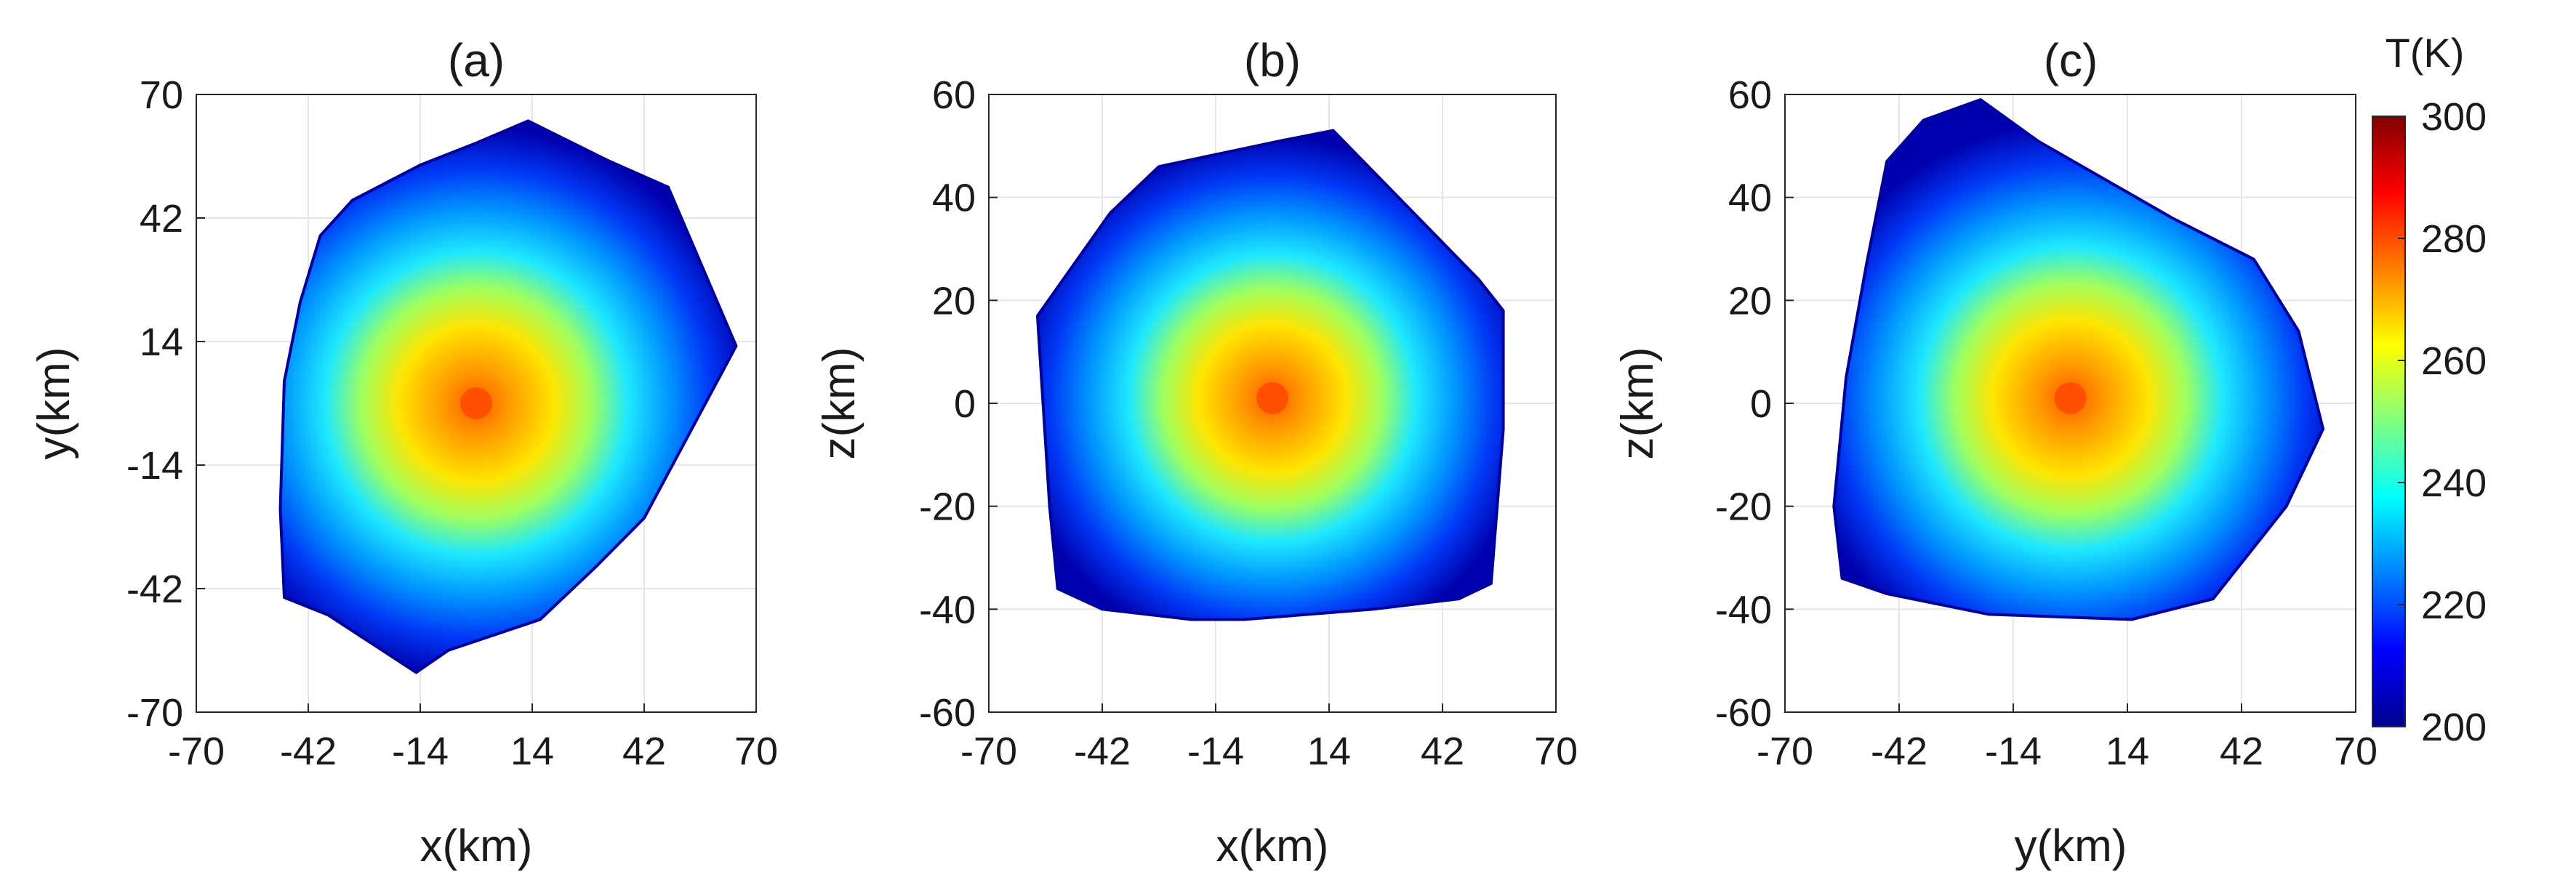  I want to click on colorbar-tick-label: 260, so click(2454, 361).